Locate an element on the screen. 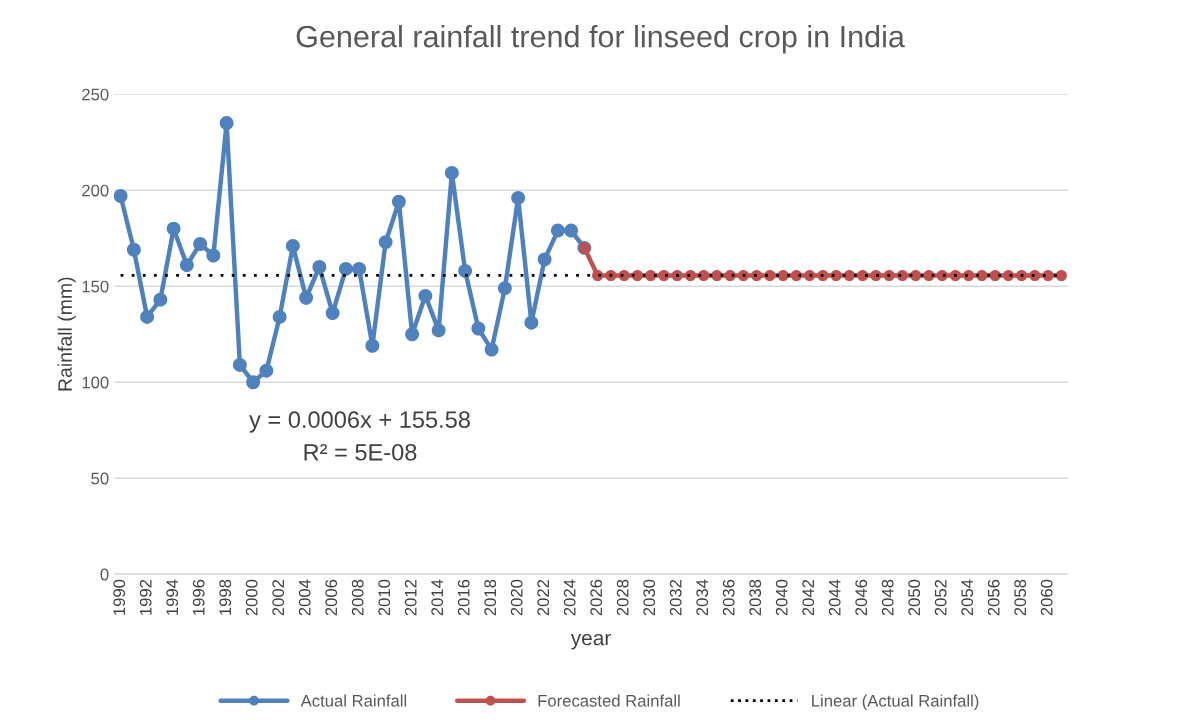 The image size is (1200, 725). x-tick-label: 2008 is located at coordinates (357, 597).